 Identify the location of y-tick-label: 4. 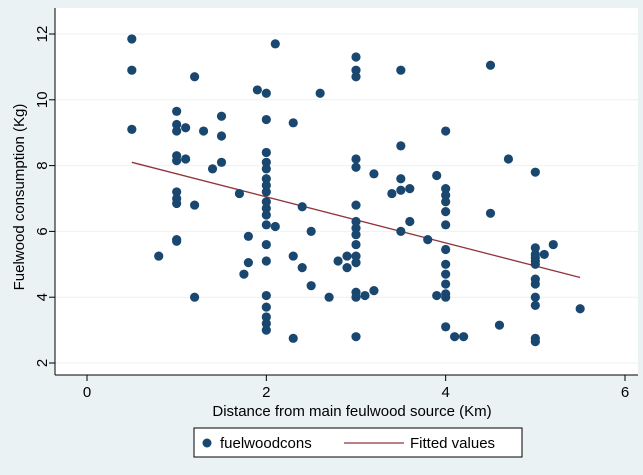
(42, 297).